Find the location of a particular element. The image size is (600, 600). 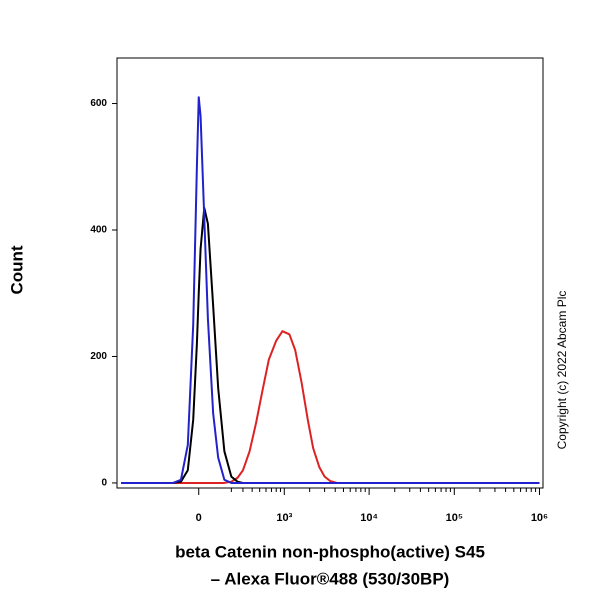

y-tick-label: 600 is located at coordinates (98, 103).